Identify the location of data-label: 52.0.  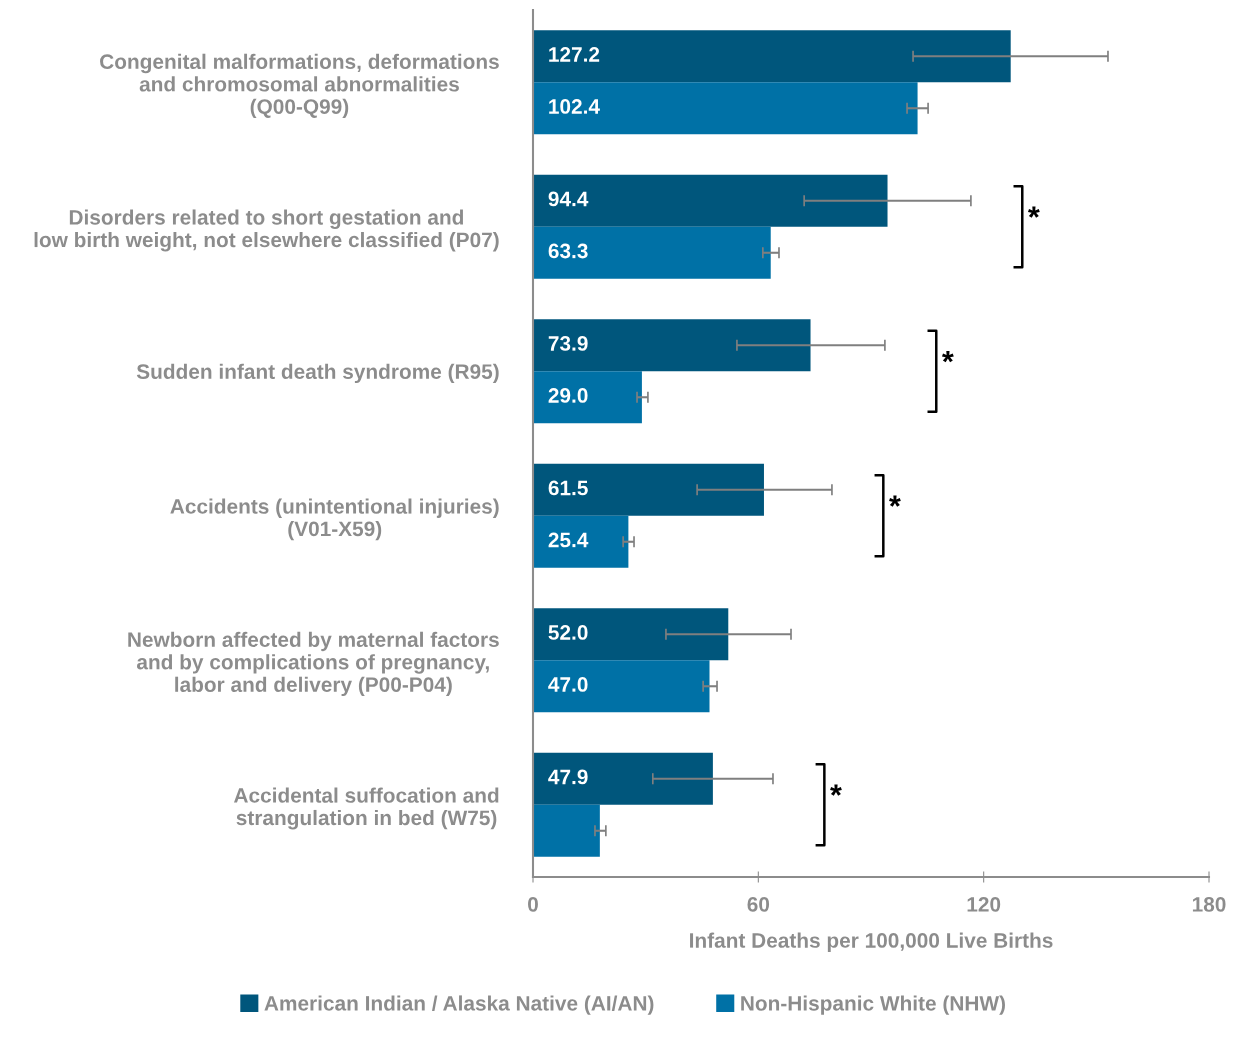
(568, 632).